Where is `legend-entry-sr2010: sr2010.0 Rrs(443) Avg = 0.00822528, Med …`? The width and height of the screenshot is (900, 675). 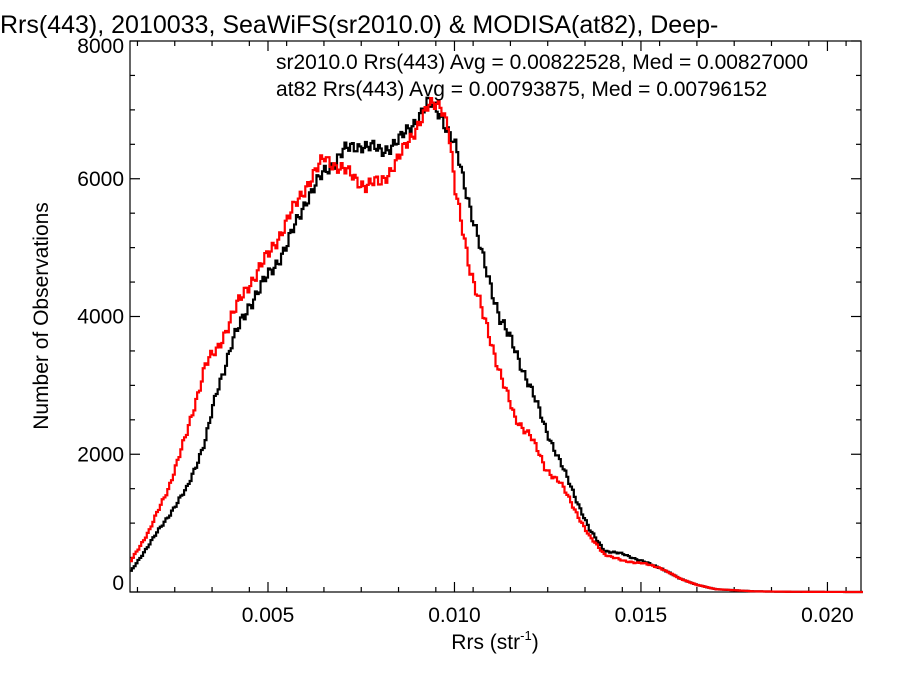
legend-entry-sr2010: sr2010.0 Rrs(443) Avg = 0.00822528, Med … is located at coordinates (542, 62).